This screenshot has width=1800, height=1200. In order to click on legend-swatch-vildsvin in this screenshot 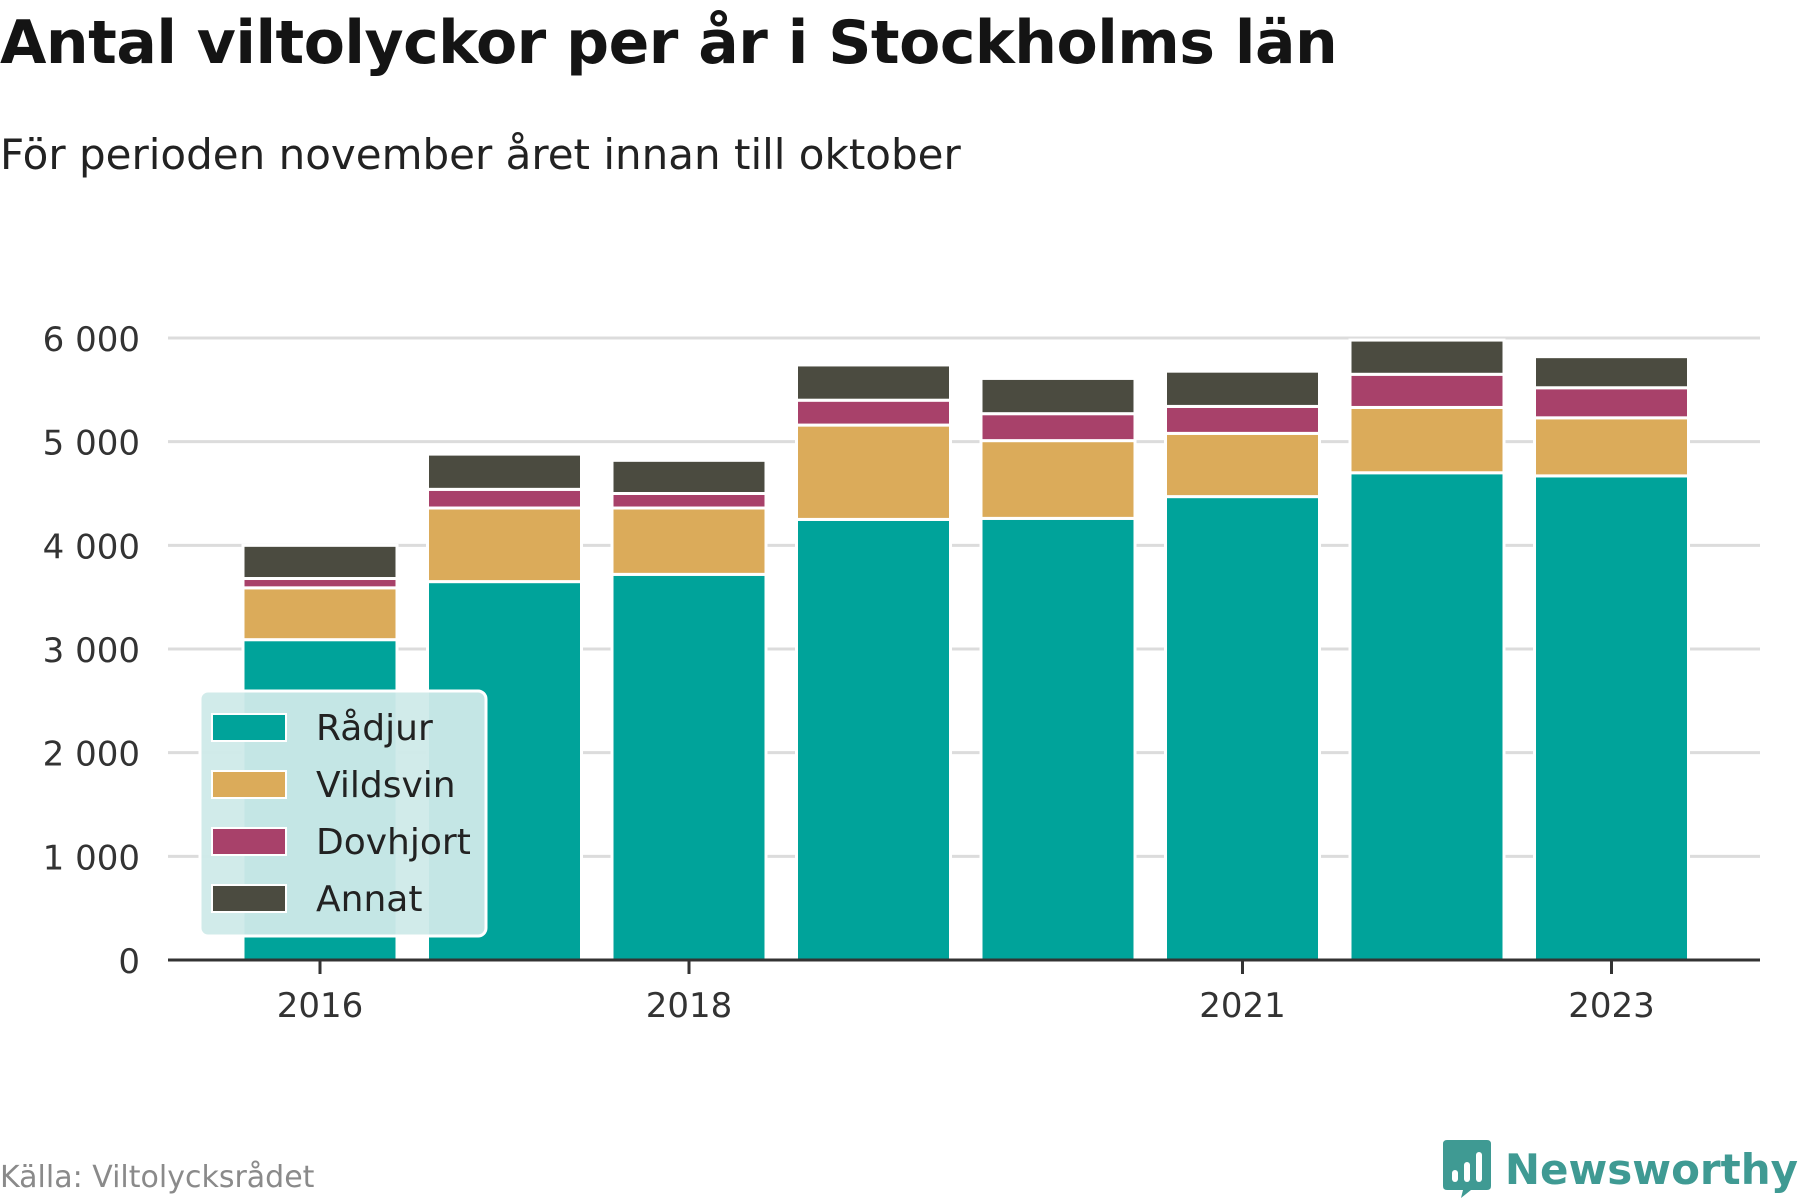, I will do `click(249, 784)`.